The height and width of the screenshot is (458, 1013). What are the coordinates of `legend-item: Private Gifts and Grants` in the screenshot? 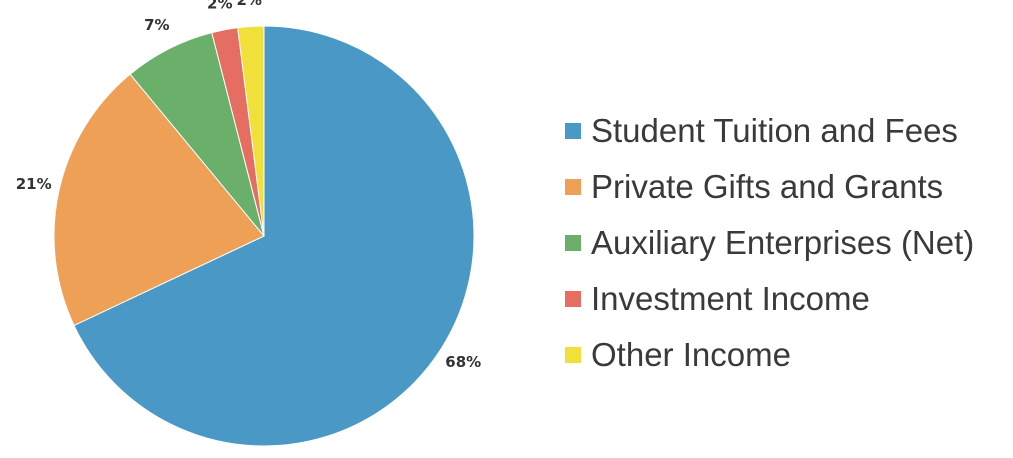 It's located at (785, 187).